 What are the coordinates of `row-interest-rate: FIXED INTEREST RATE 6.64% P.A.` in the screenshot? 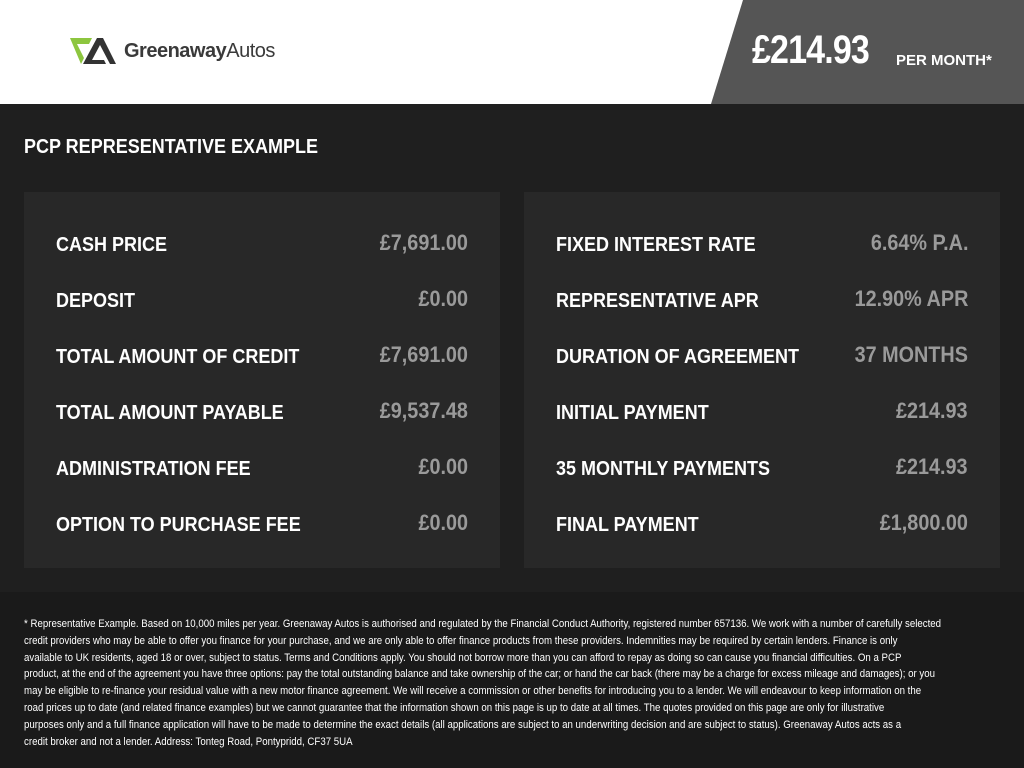 It's located at (762, 245).